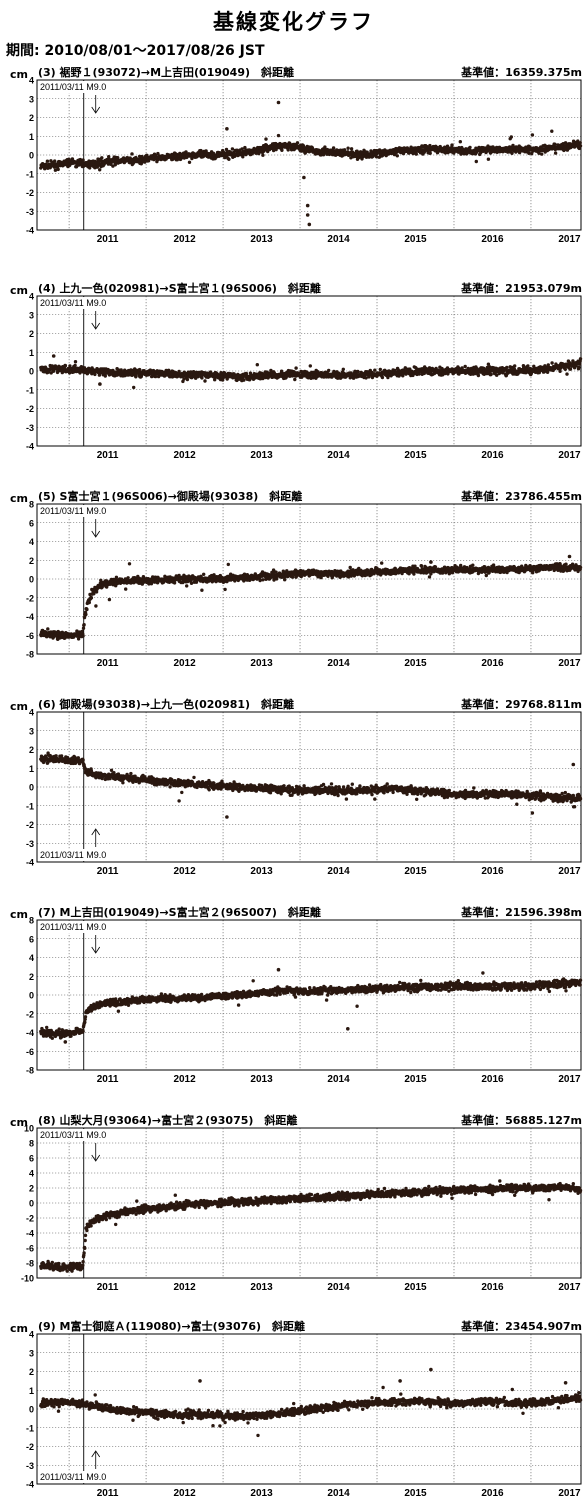 The width and height of the screenshot is (587, 1508). What do you see at coordinates (293, 22) in the screenshot?
I see `page-title: 基線変化グラフ` at bounding box center [293, 22].